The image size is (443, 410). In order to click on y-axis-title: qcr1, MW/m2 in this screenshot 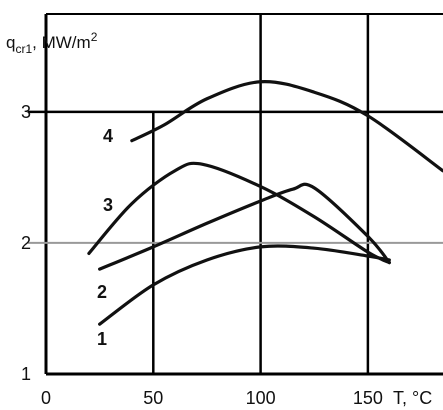, I will do `click(52, 43)`.